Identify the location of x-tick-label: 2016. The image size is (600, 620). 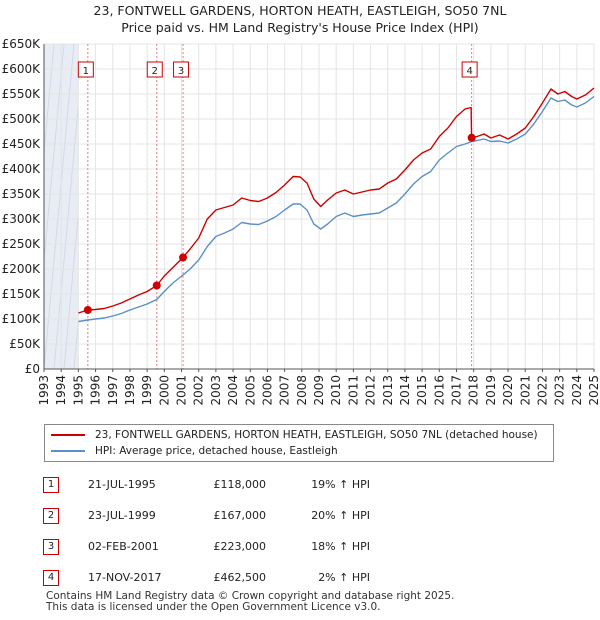
(439, 390).